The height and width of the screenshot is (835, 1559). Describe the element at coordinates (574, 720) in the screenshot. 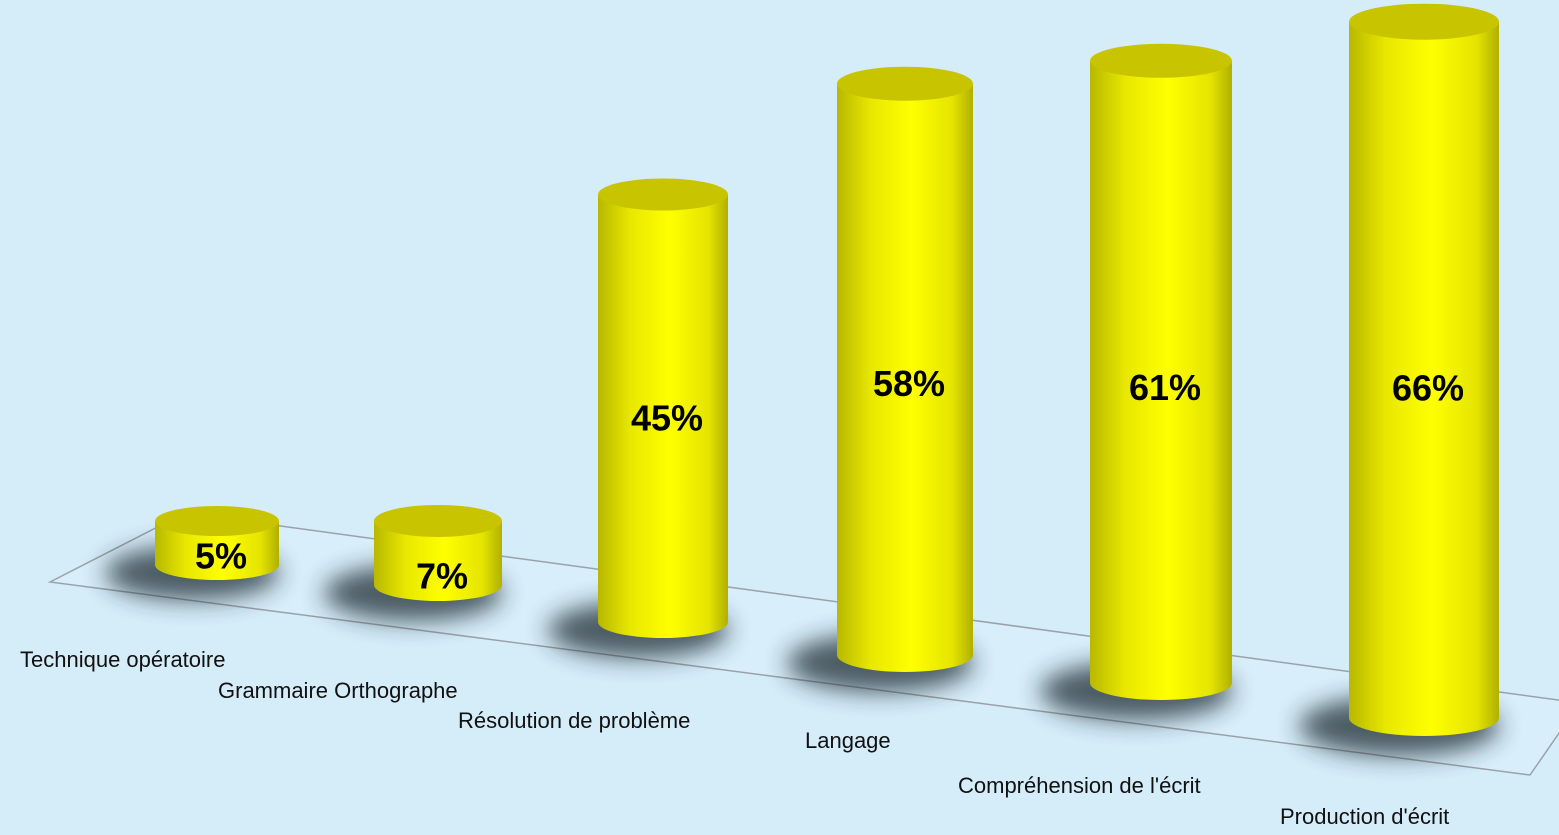

I see `x-tick-label: Résolution de problème` at that location.